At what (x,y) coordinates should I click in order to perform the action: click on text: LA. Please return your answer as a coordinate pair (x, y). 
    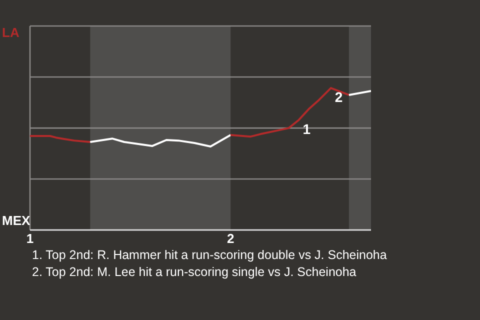
    Looking at the image, I should click on (11, 32).